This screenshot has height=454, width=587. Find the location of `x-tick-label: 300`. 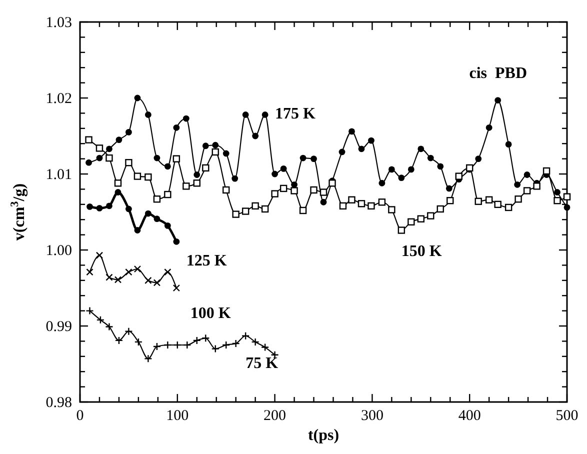

x-tick-label: 300 is located at coordinates (372, 416).